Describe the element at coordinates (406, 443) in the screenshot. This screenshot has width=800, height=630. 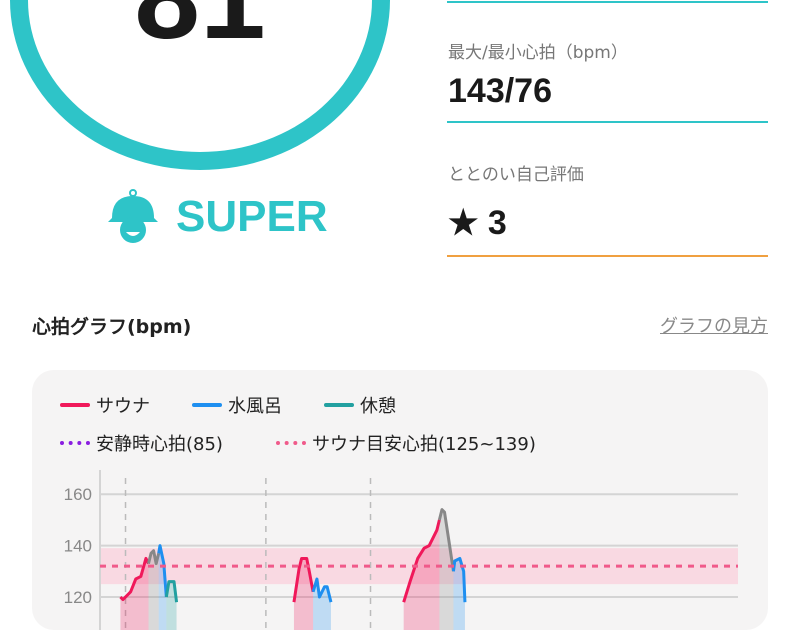
I see `legend-target-hr: サウナ目安心拍(125~139)` at that location.